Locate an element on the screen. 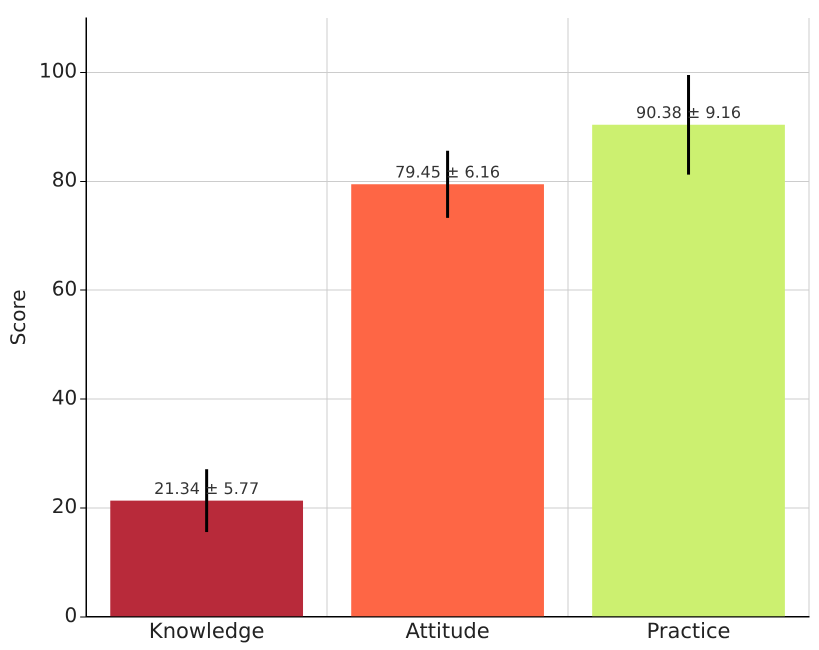  y-tick-label: 0 is located at coordinates (71, 615).